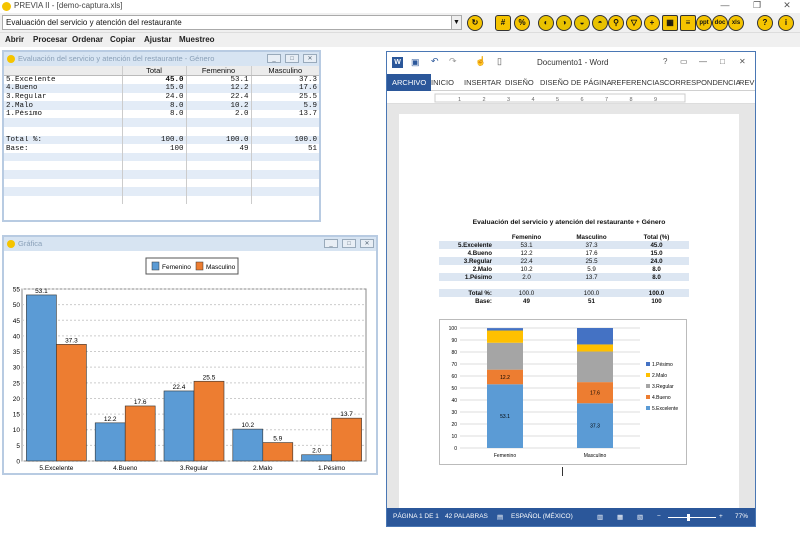 Image resolution: width=800 pixels, height=533 pixels. I want to click on tool-a-icon: ◐, so click(546, 23).